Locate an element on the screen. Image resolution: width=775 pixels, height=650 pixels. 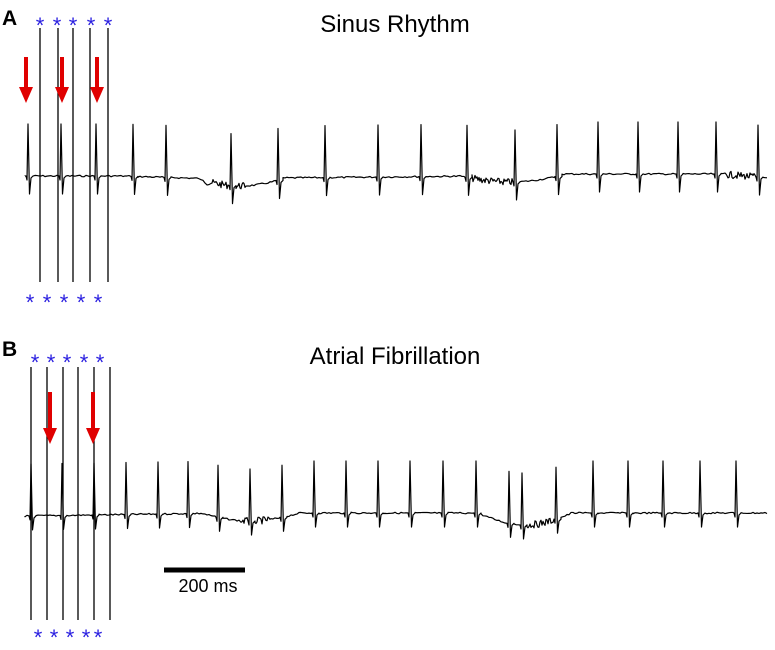
panel-b-title: Atrial Fibrillation is located at coordinates (395, 356).